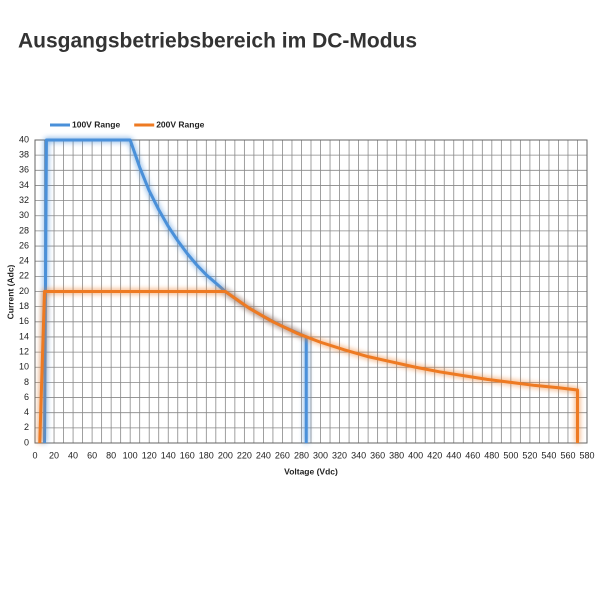  I want to click on y-tick-label: 24, so click(24, 261).